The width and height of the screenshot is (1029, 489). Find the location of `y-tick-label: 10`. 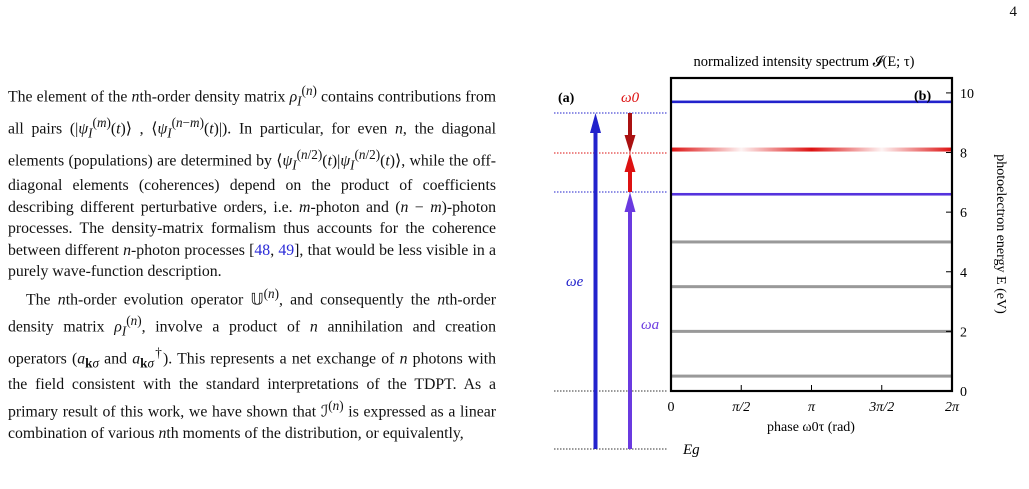

y-tick-label: 10 is located at coordinates (967, 94).